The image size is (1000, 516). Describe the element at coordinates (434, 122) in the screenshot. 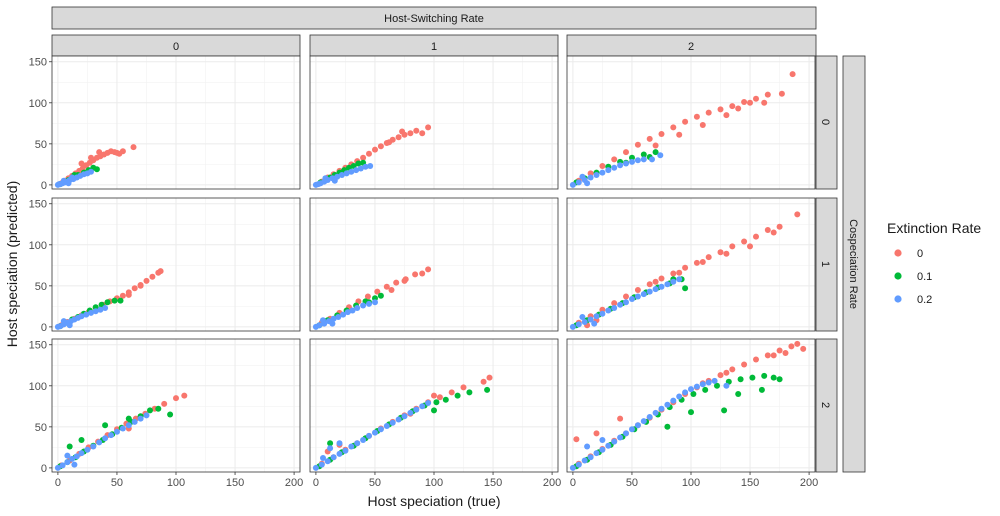

I see `panel-r0-c1` at that location.